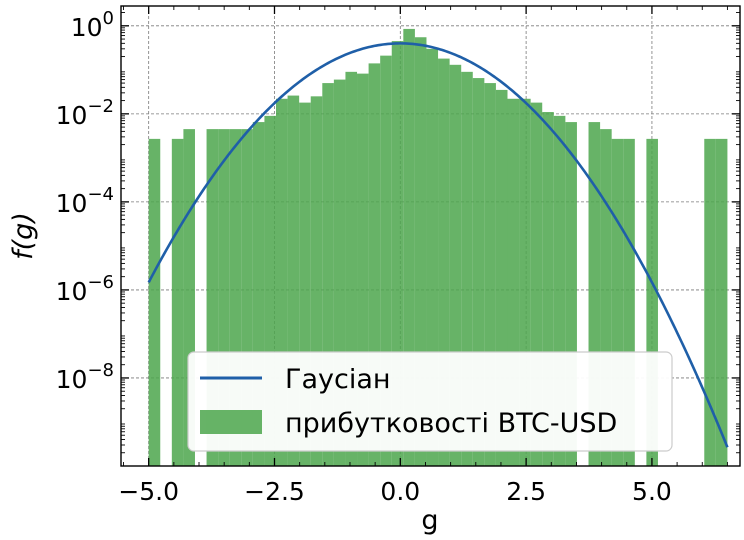  I want to click on x-tick-label: −5.0, so click(148, 491).